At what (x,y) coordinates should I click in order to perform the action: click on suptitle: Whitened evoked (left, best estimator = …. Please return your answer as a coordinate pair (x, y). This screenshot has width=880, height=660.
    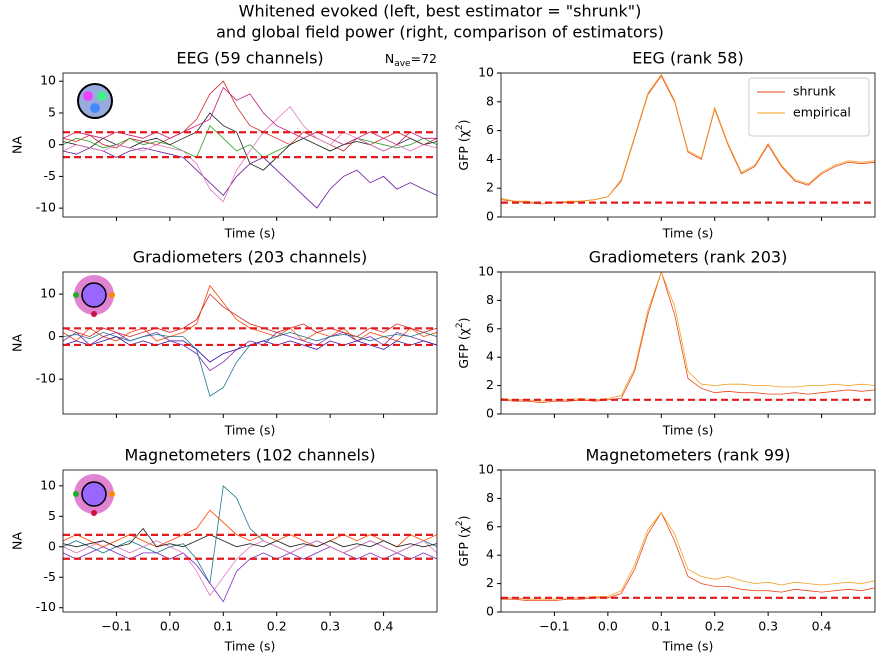
    Looking at the image, I should click on (440, 11).